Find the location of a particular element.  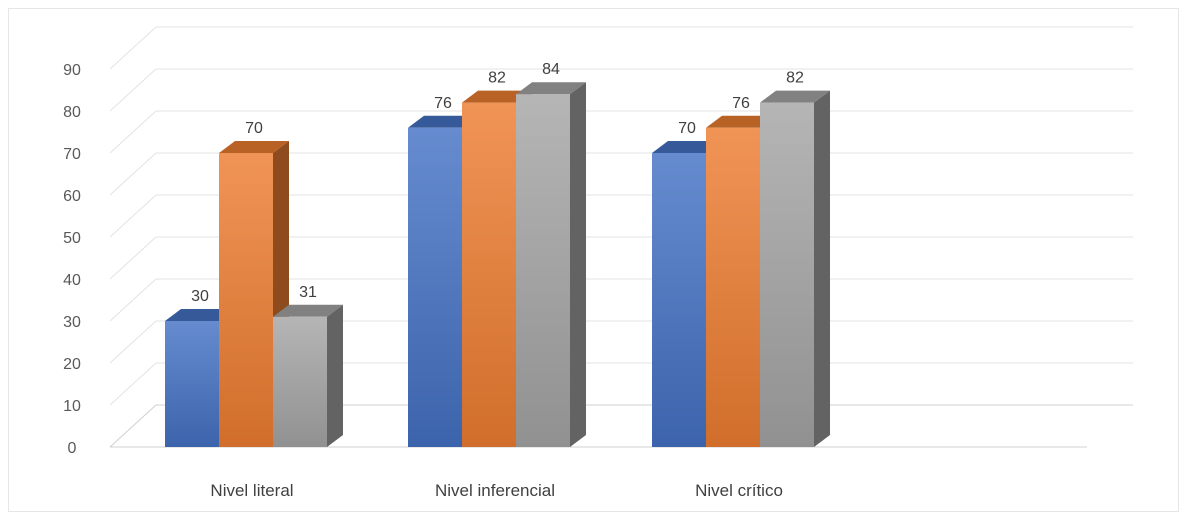

y-tick-label: 90 is located at coordinates (72, 70).